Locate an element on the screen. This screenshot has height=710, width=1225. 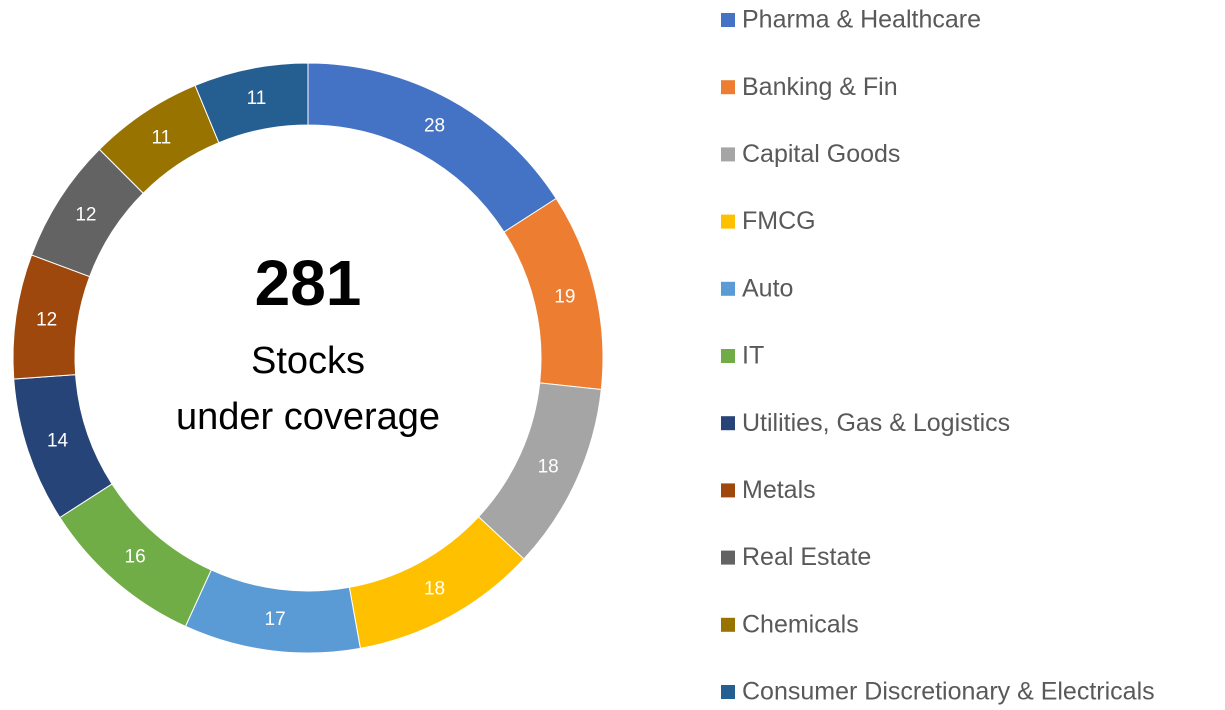
legend-label: Banking & Fin is located at coordinates (820, 87).